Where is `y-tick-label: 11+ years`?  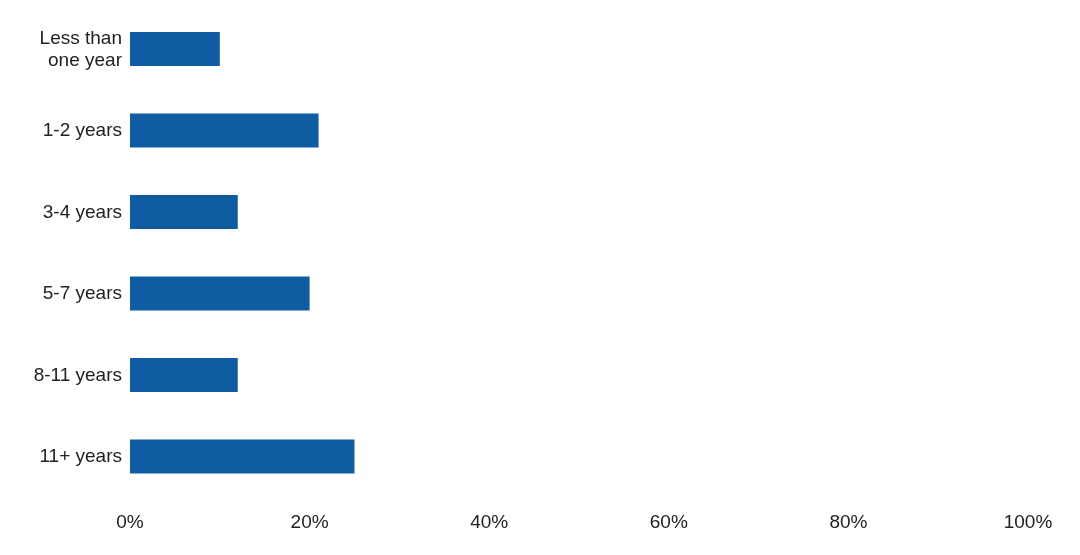
y-tick-label: 11+ years is located at coordinates (80, 456).